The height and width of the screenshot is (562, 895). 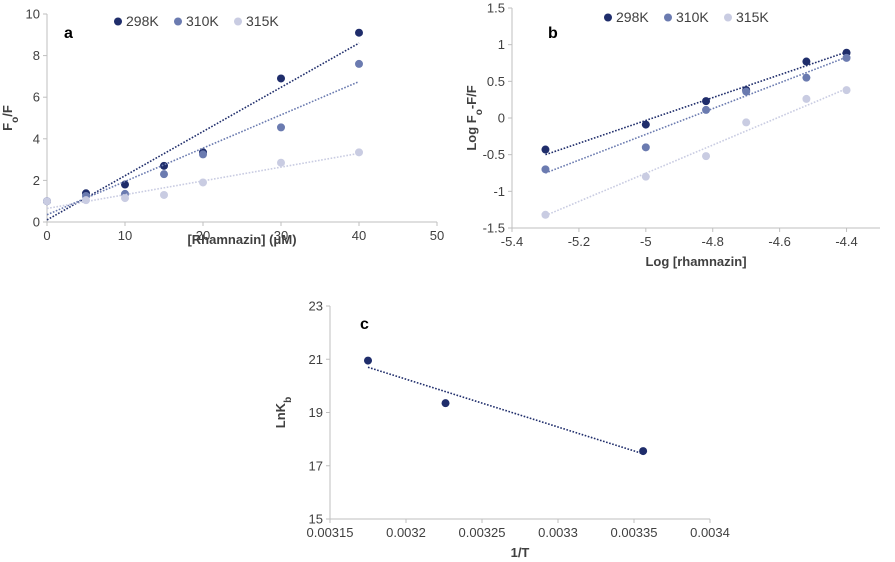 I want to click on x-tick-label: -4.8, so click(x=713, y=241).